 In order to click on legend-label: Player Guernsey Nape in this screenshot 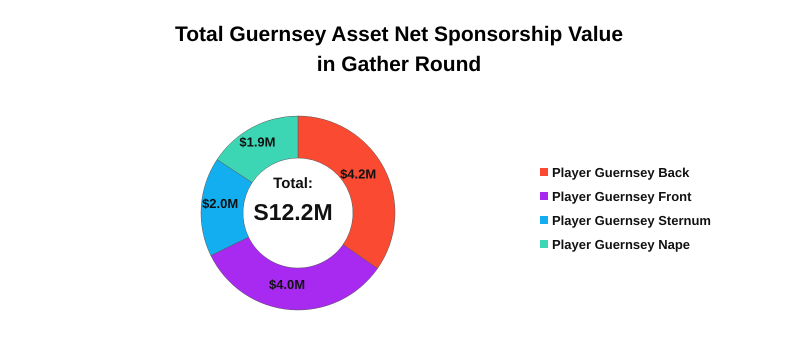, I will do `click(621, 244)`.